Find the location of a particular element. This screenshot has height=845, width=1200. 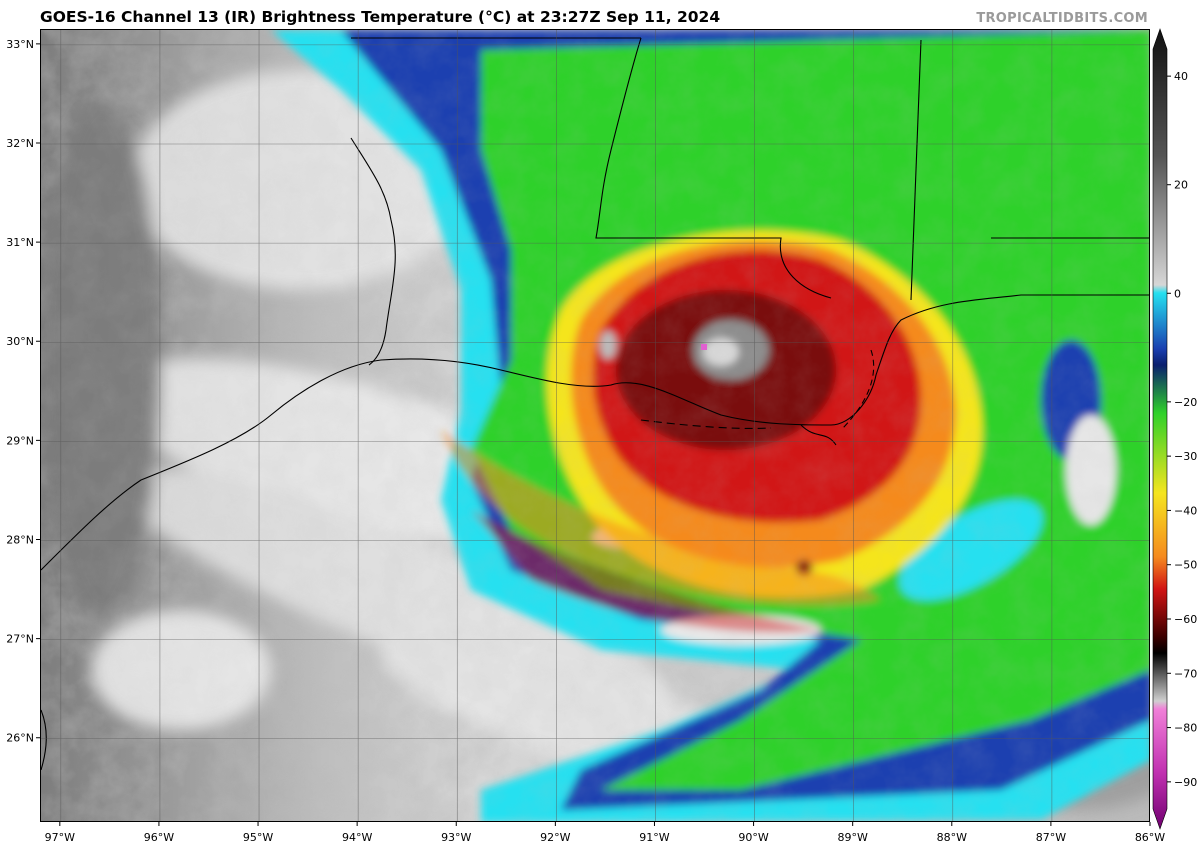

colorbar-tick-label: −90 is located at coordinates (1185, 782).